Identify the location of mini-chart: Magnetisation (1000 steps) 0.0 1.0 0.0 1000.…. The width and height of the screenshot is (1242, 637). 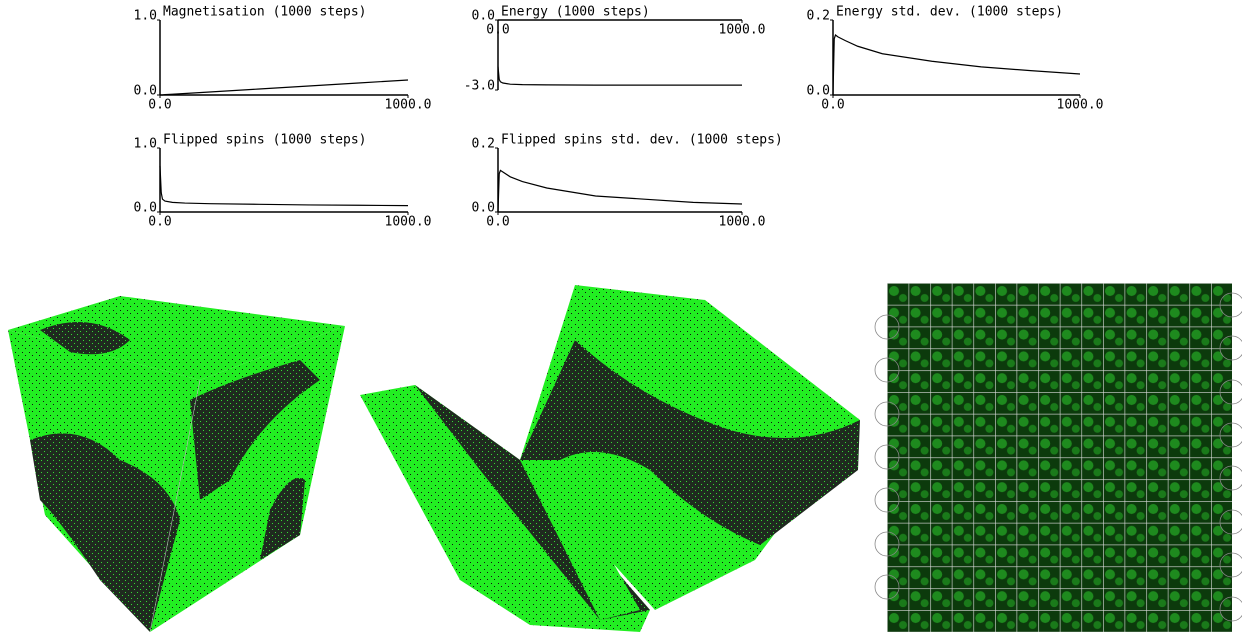
(283, 59).